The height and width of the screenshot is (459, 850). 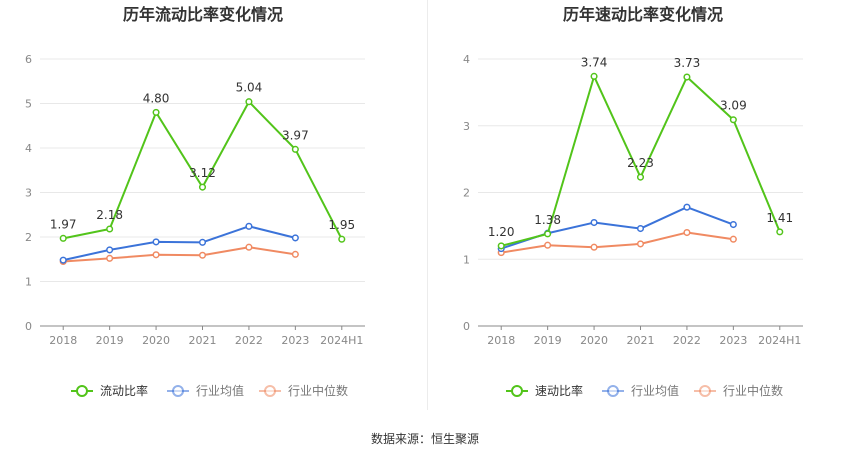 What do you see at coordinates (109, 215) in the screenshot?
I see `data-label: 2.18` at bounding box center [109, 215].